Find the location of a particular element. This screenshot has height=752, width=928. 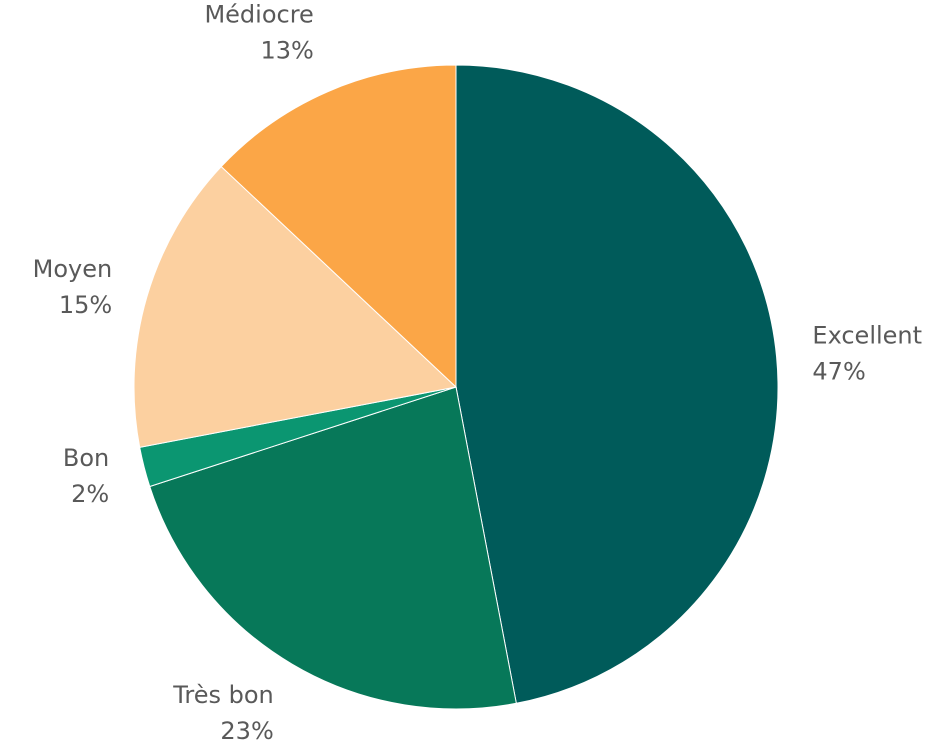

slice-percent-label: 13% is located at coordinates (286, 50).